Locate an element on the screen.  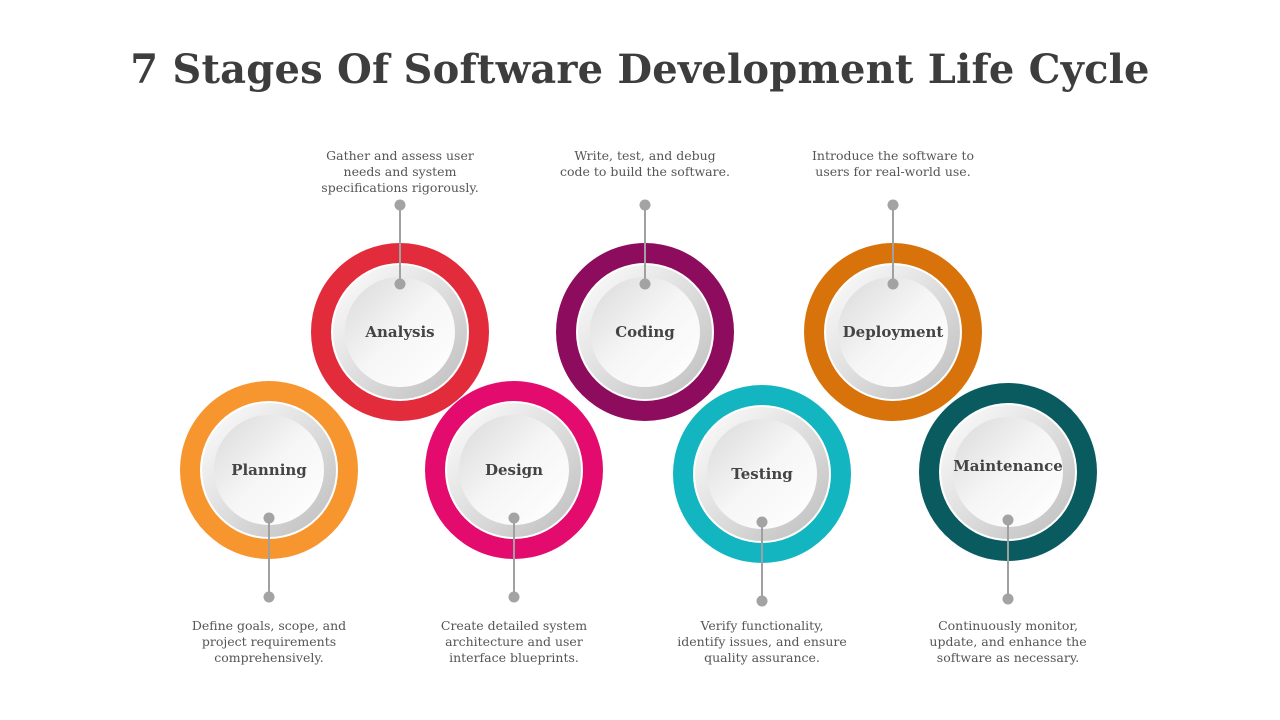
stage-testing-label: Testing is located at coordinates (762, 474).